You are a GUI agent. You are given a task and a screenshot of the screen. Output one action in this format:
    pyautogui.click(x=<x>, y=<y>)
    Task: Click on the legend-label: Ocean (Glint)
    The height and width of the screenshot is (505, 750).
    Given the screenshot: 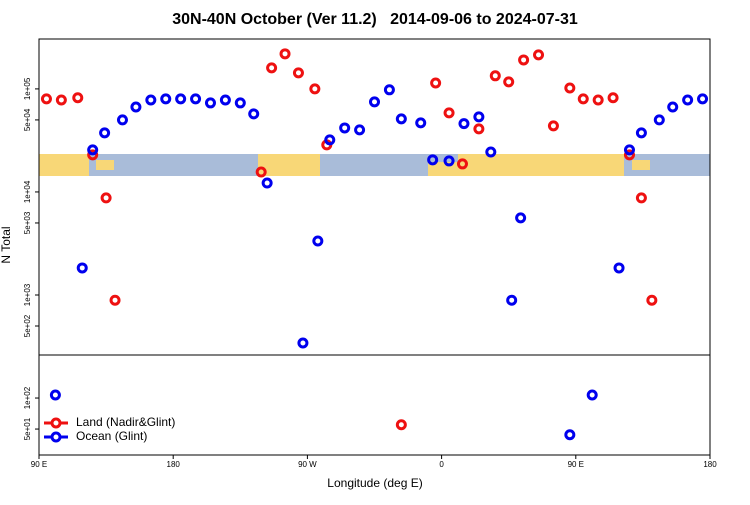 What is the action you would take?
    pyautogui.click(x=111, y=436)
    